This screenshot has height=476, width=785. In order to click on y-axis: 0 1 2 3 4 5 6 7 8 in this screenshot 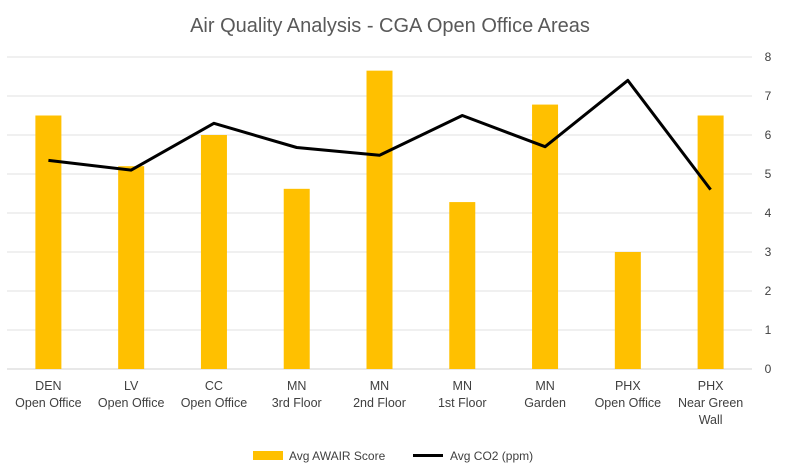, I will do `click(768, 213)`.